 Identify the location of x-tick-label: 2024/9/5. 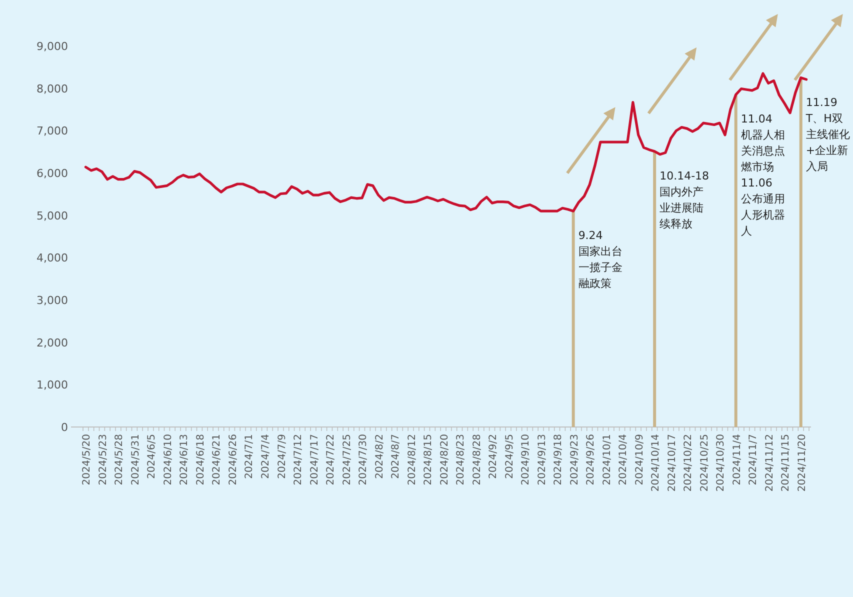
(510, 456).